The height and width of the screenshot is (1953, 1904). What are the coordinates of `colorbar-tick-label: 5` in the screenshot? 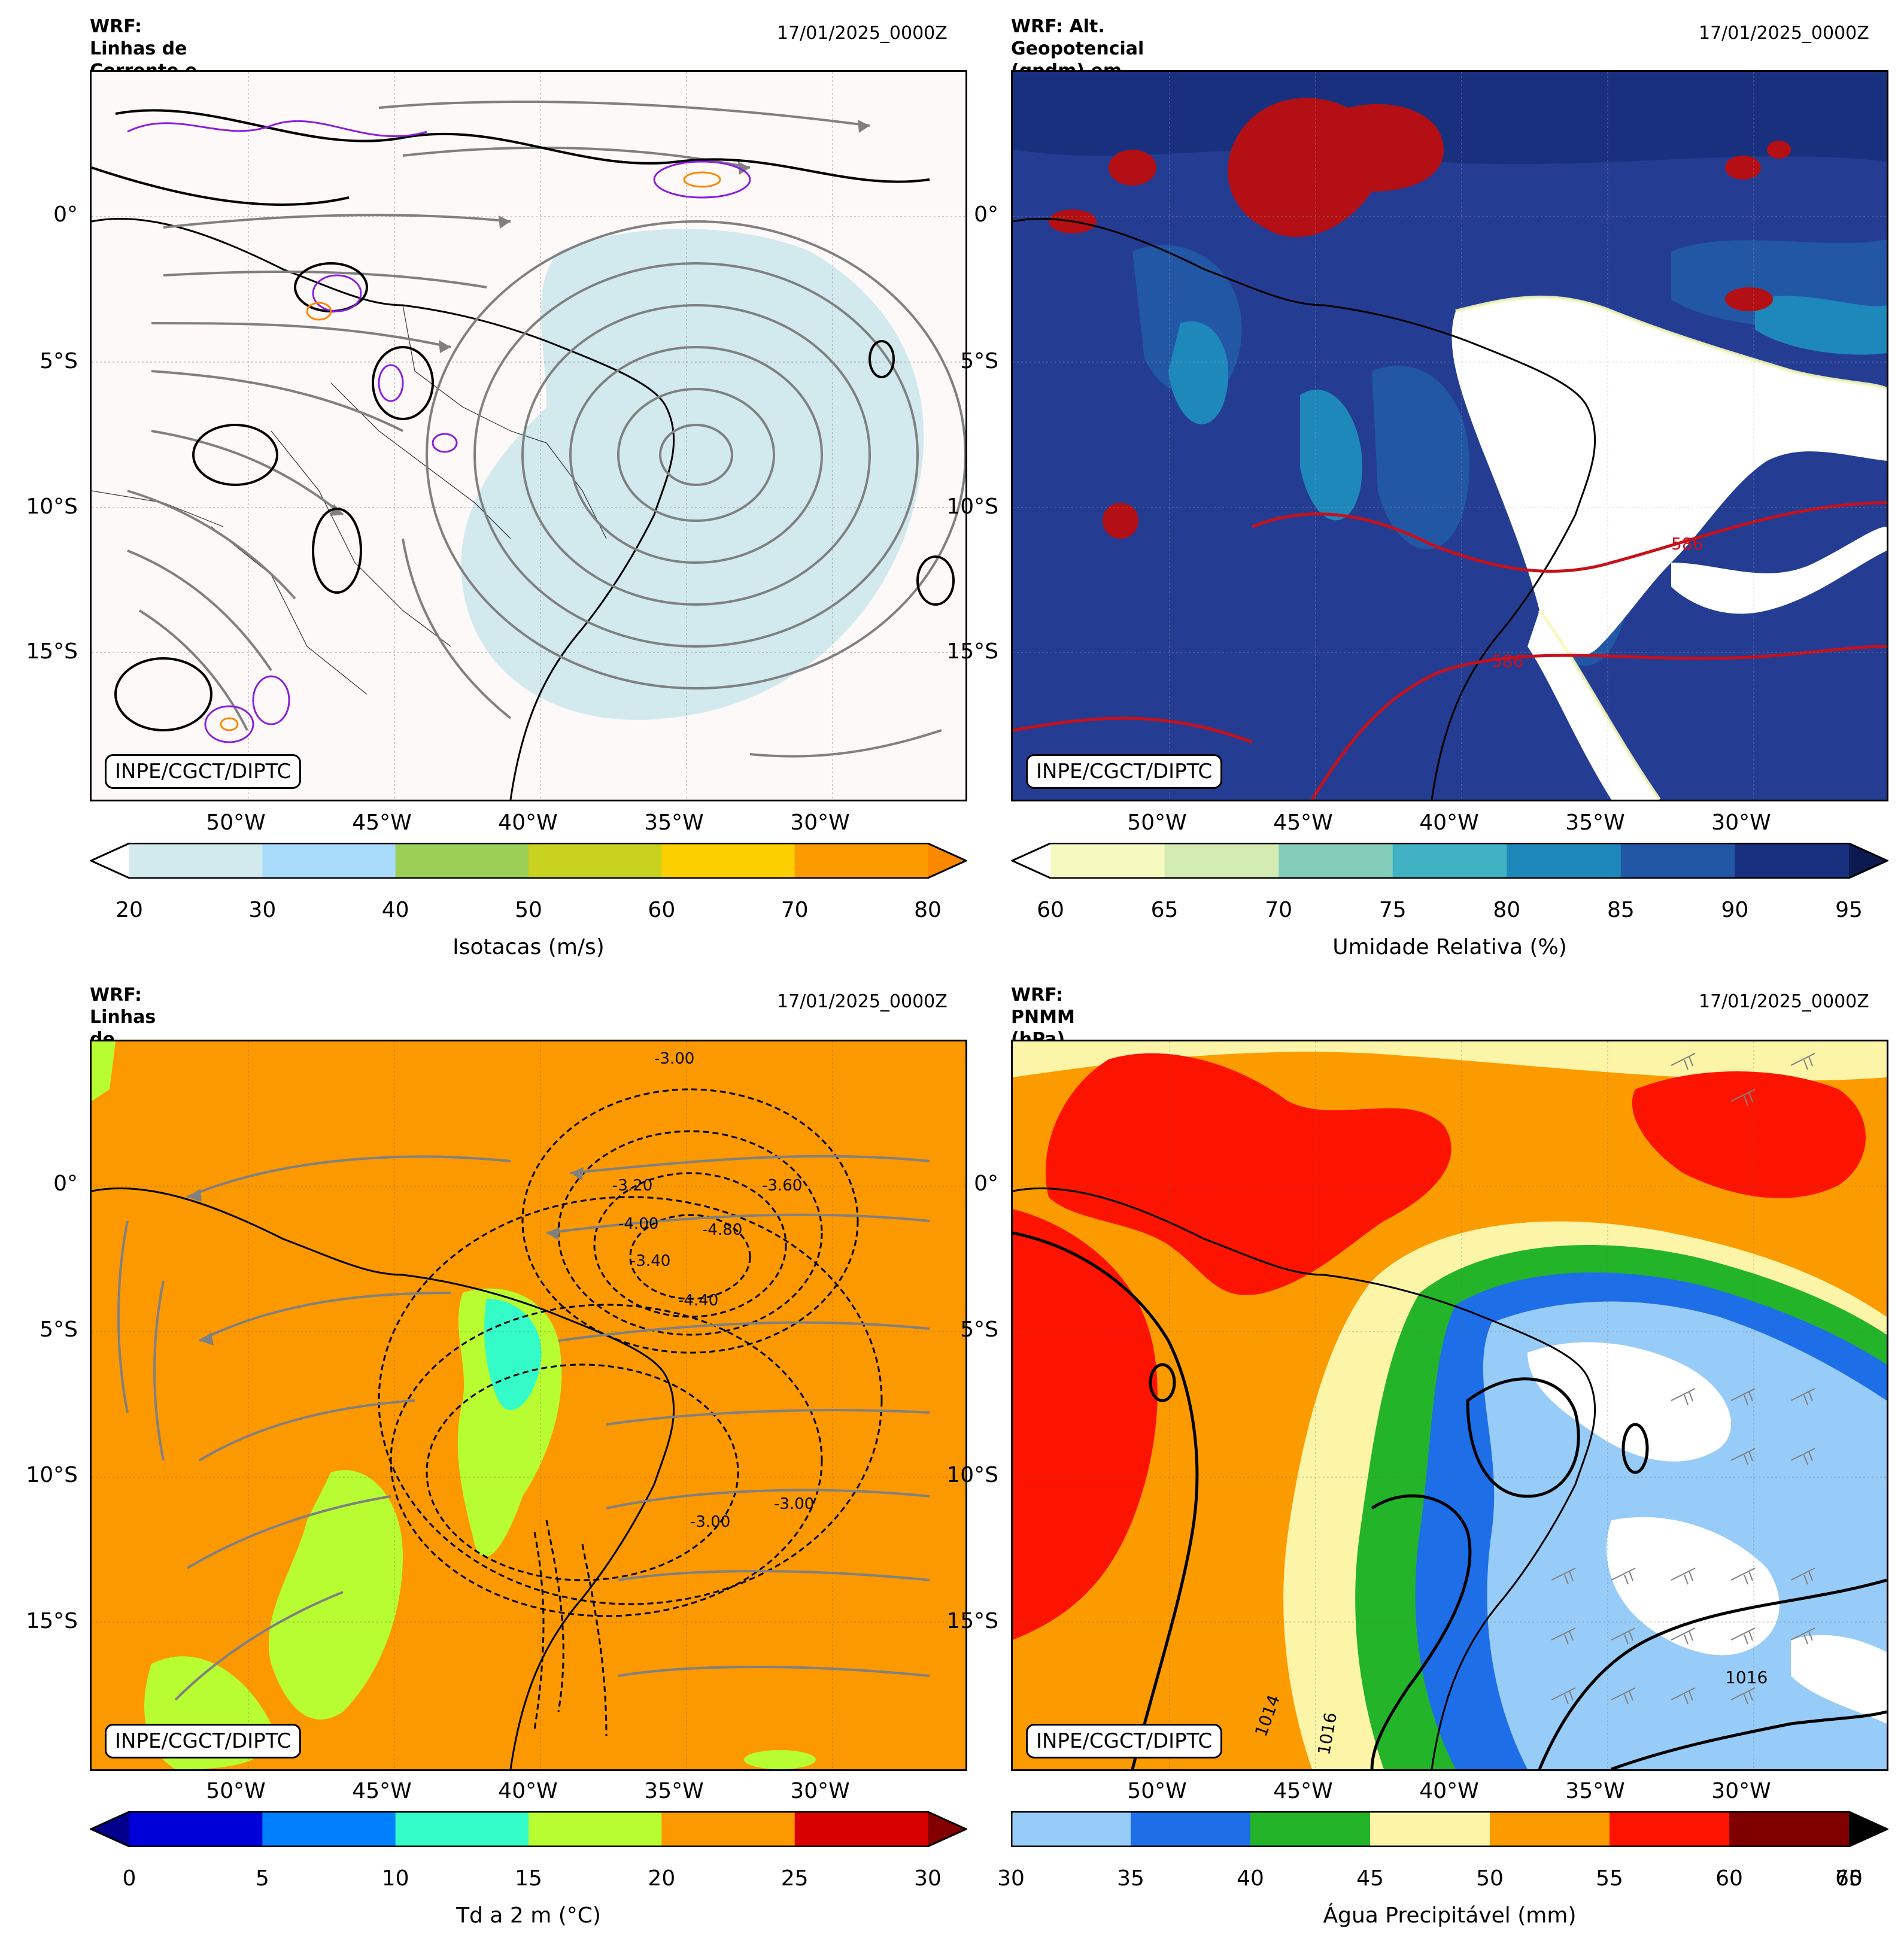 It's located at (262, 1878).